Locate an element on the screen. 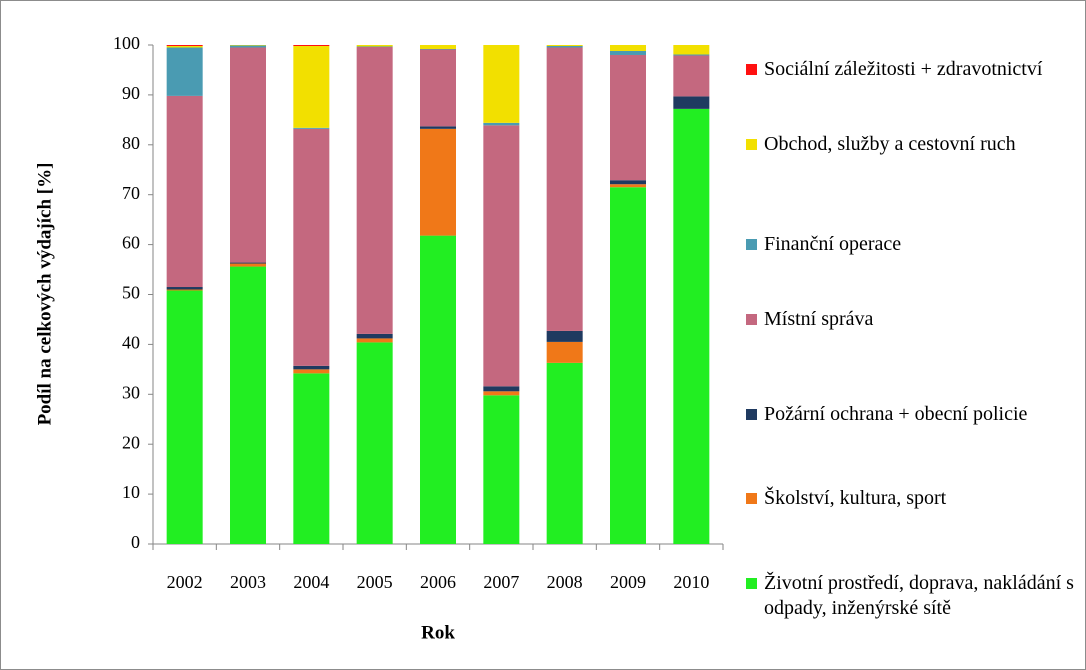 The width and height of the screenshot is (1086, 670). legend-label: Finanční operace is located at coordinates (833, 244).